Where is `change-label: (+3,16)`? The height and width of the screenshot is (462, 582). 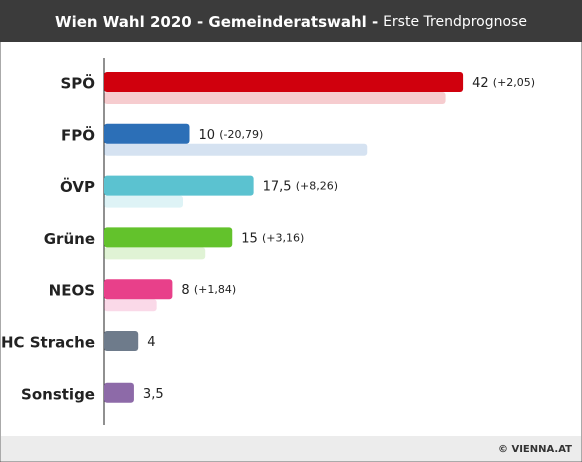 change-label: (+3,16) is located at coordinates (283, 237).